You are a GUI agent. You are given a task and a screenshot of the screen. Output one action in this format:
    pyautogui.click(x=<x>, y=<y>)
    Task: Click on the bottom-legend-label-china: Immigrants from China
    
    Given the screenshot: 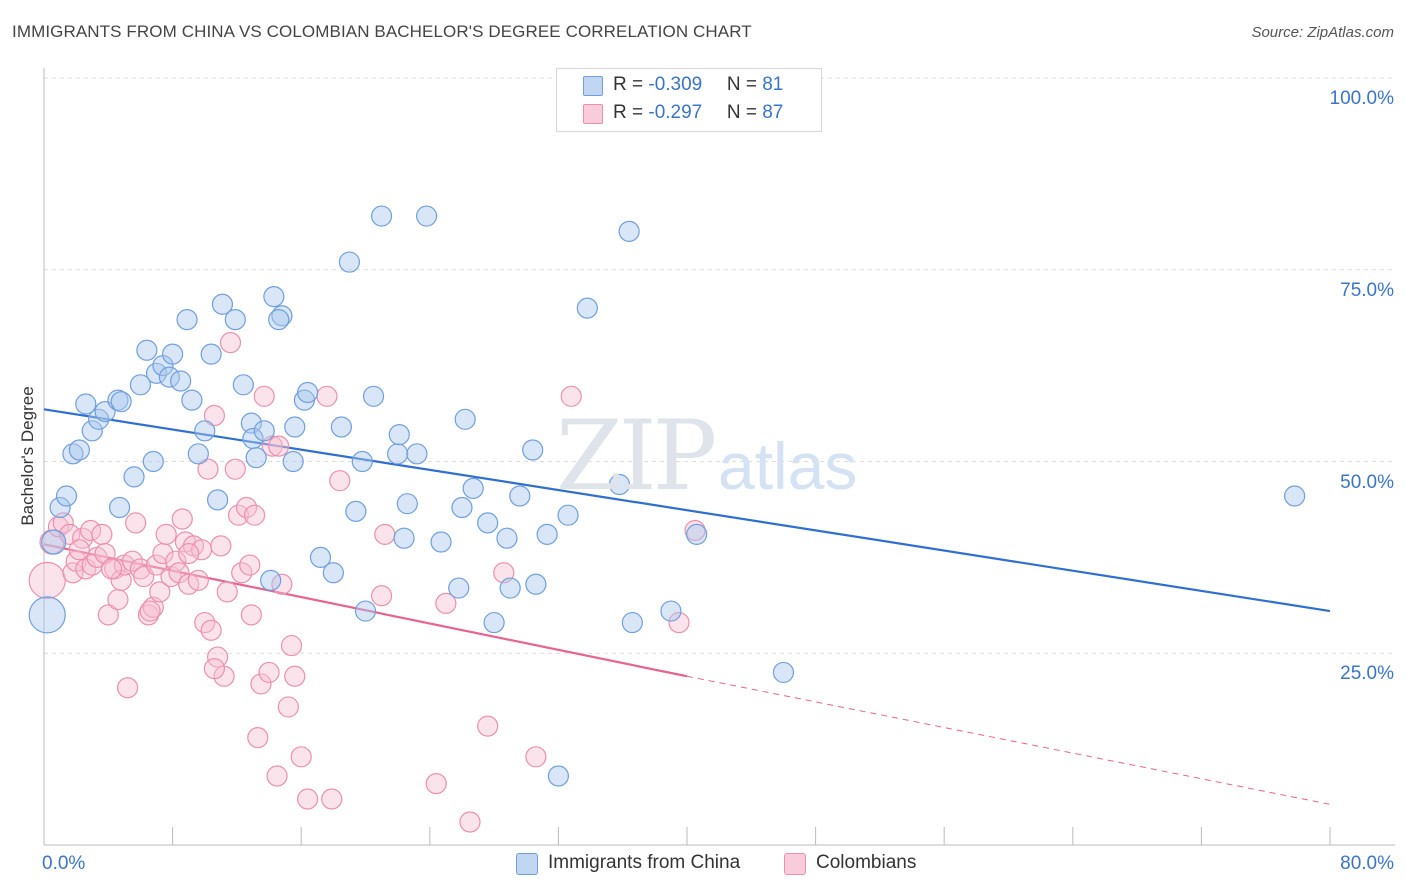 What is the action you would take?
    pyautogui.click(x=644, y=862)
    